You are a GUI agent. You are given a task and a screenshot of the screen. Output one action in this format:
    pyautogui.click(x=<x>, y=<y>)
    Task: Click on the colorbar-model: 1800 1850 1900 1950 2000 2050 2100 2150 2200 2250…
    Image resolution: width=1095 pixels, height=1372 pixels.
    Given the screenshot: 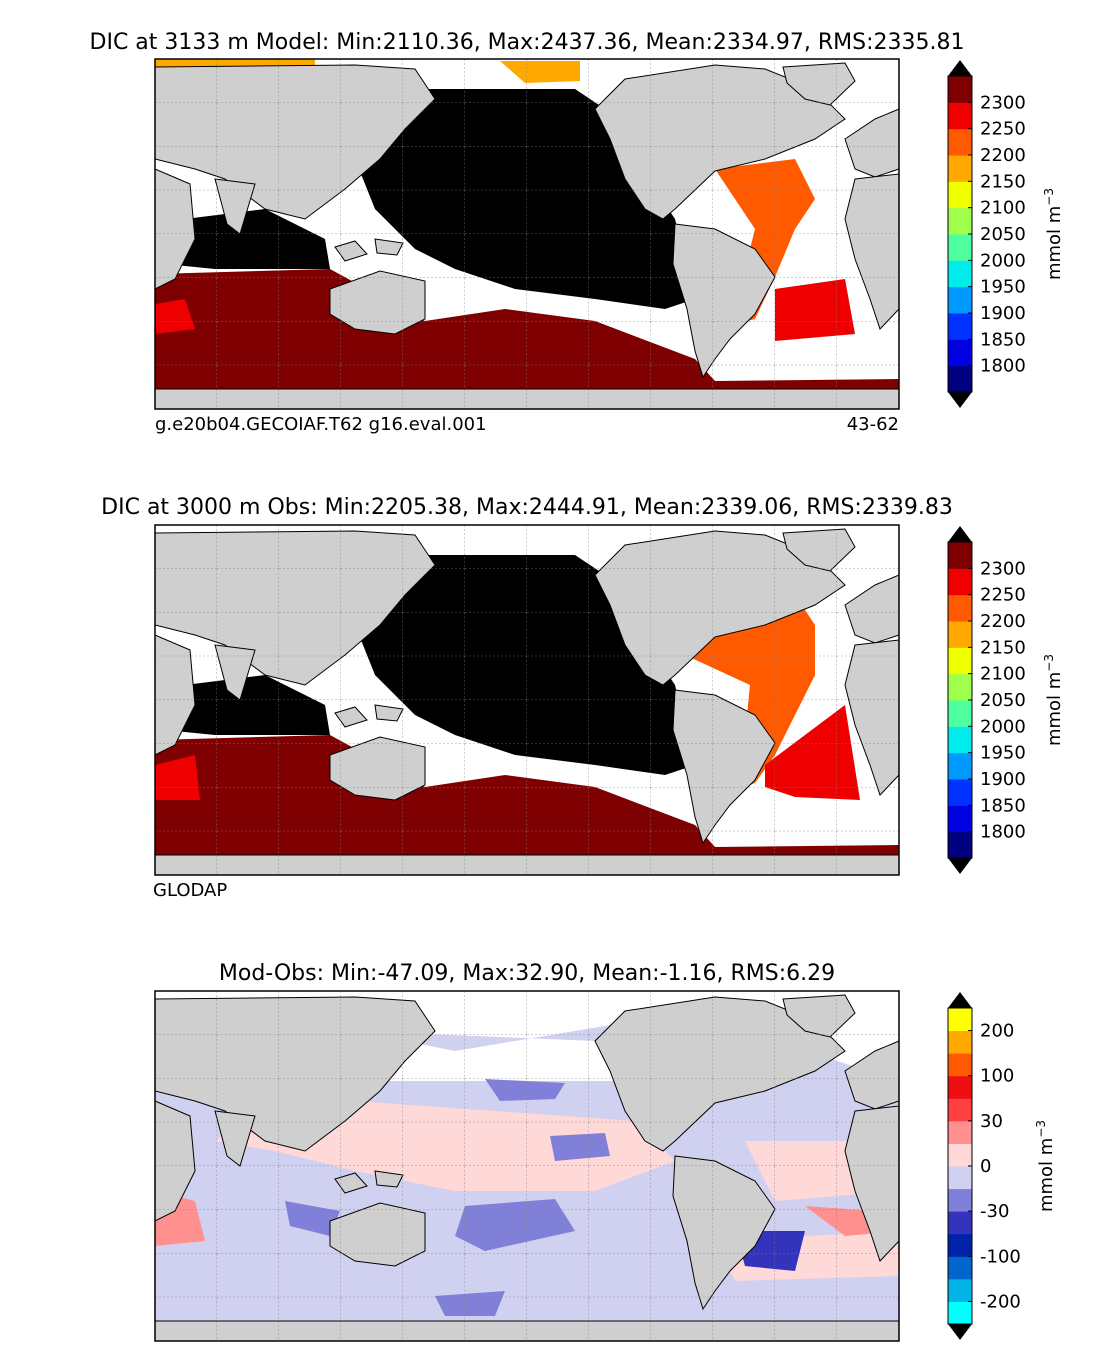 What is the action you would take?
    pyautogui.click(x=986, y=234)
    